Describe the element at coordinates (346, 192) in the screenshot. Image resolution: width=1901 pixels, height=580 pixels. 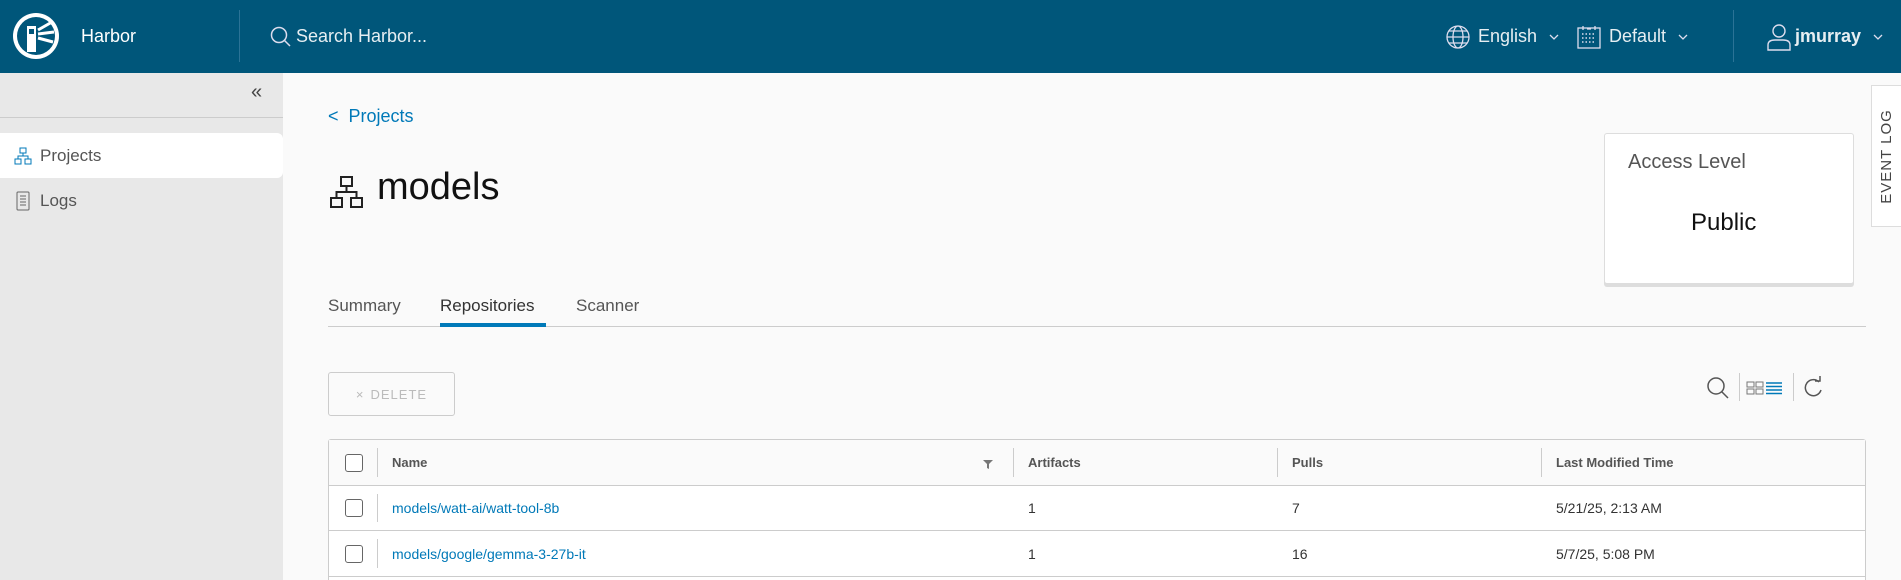
I see `project-icon` at that location.